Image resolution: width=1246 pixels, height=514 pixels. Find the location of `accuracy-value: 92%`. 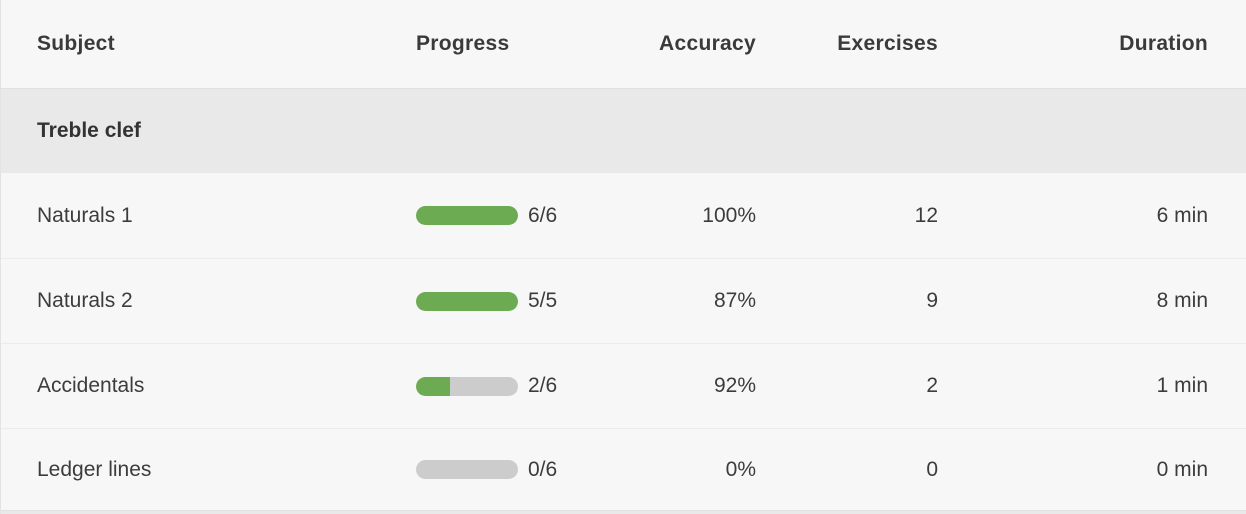

accuracy-value: 92% is located at coordinates (734, 385).